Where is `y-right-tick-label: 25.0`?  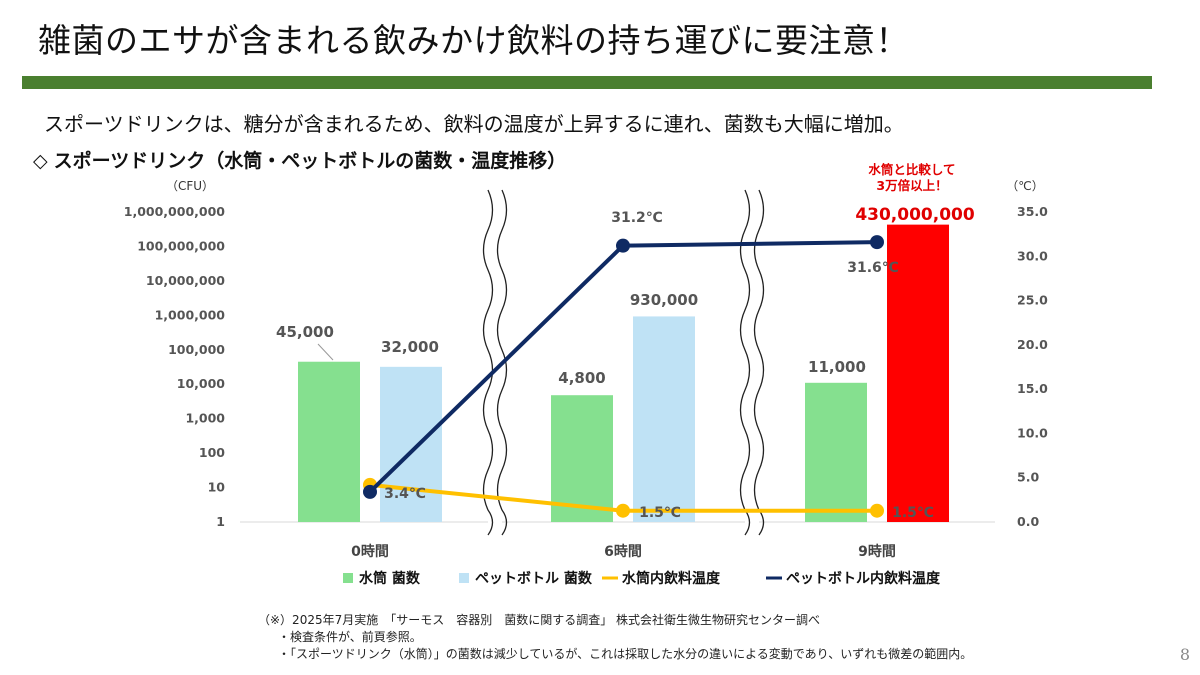 y-right-tick-label: 25.0 is located at coordinates (1032, 300).